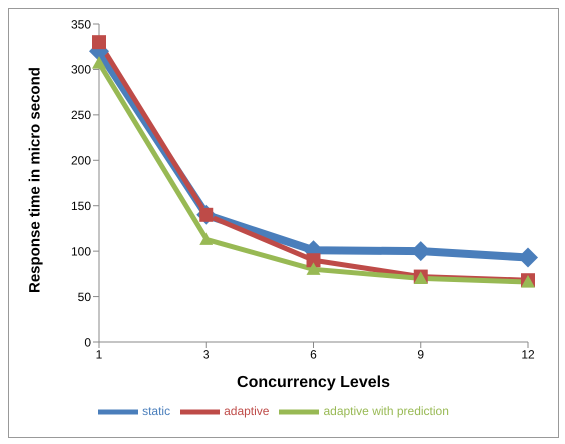  Describe the element at coordinates (85, 297) in the screenshot. I see `y-tick-label: 50` at that location.